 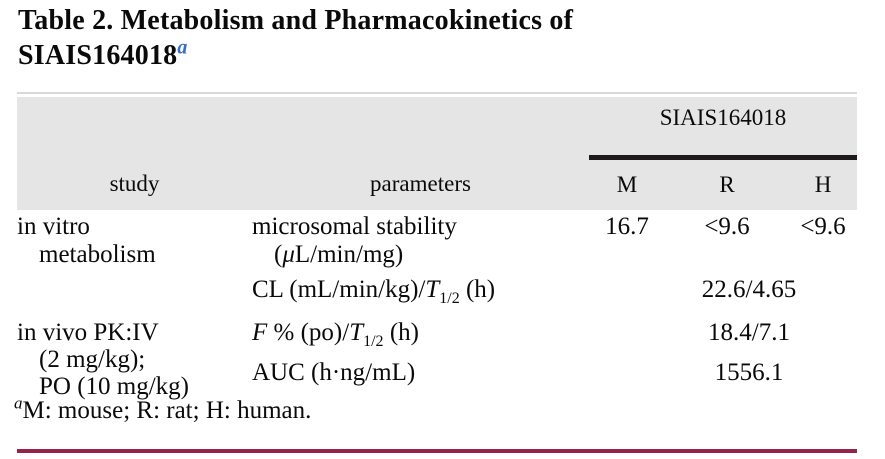 I want to click on value-mouse-microsomal: 16.7, so click(x=627, y=242).